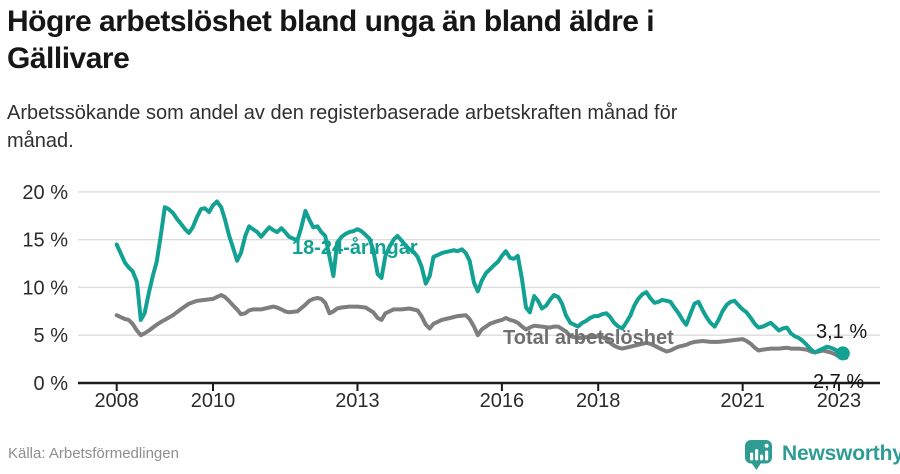 The width and height of the screenshot is (900, 474). What do you see at coordinates (841, 453) in the screenshot?
I see `brand-name: Newsworthy` at bounding box center [841, 453].